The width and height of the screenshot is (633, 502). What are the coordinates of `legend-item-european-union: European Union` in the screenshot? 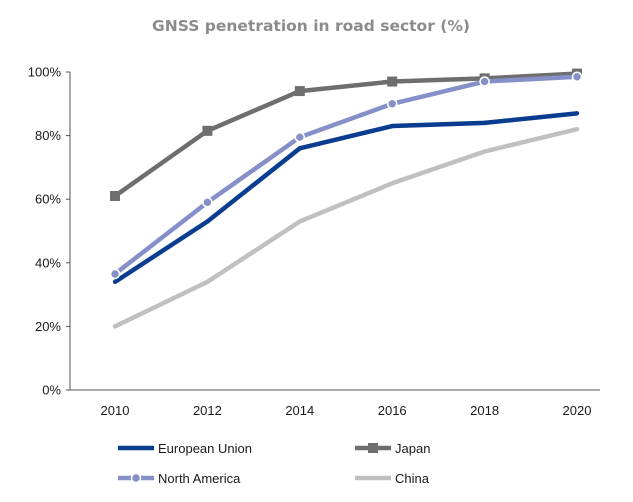 It's located at (185, 448).